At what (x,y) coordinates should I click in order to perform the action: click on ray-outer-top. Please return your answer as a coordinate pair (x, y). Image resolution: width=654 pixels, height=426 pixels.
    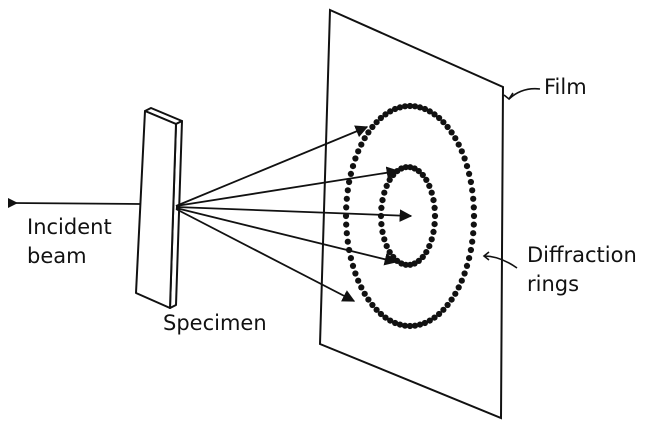
    Looking at the image, I should click on (272, 166).